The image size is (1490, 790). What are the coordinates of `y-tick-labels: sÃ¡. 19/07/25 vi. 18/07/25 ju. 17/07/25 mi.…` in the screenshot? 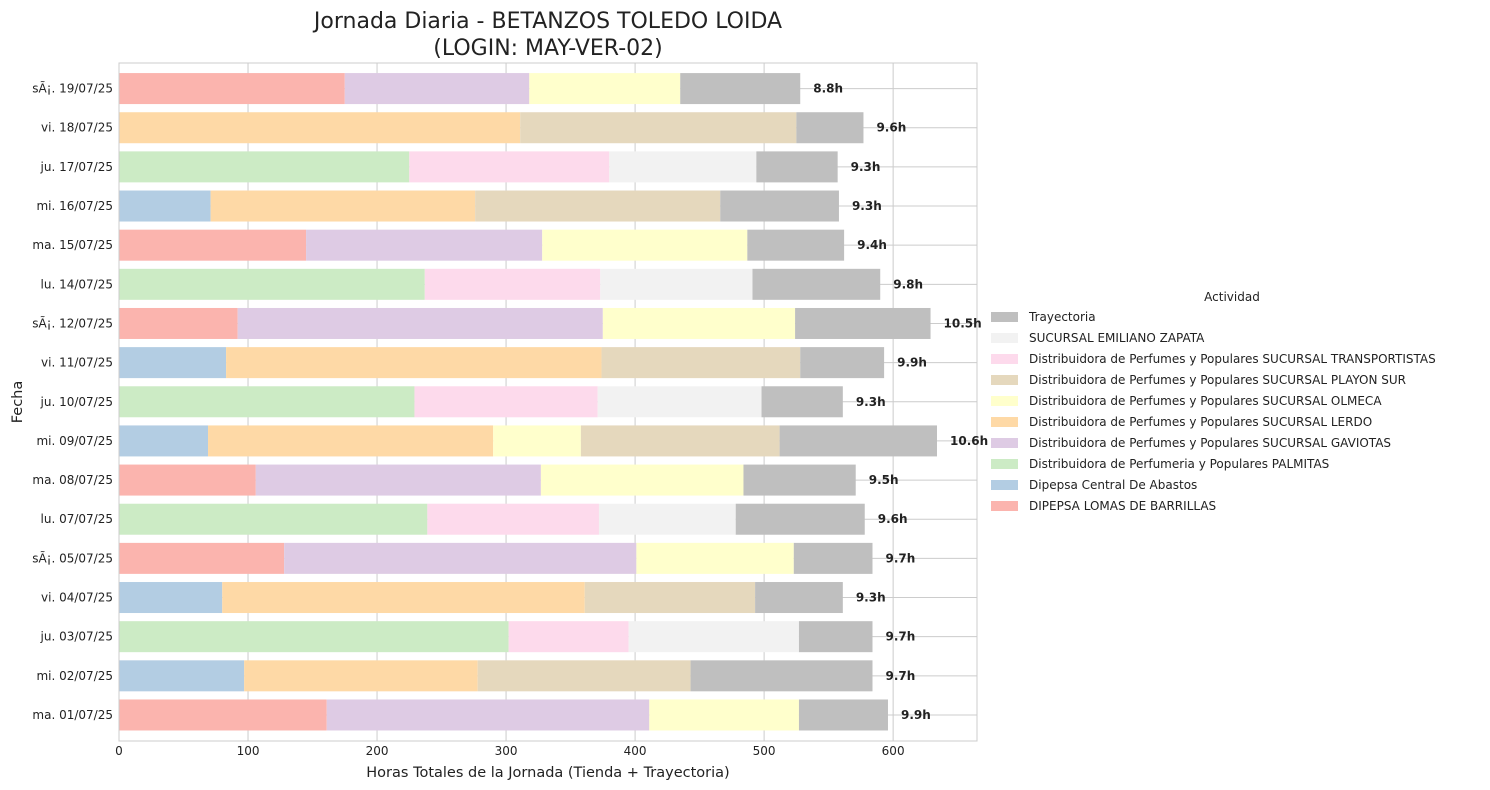 It's located at (72, 401).